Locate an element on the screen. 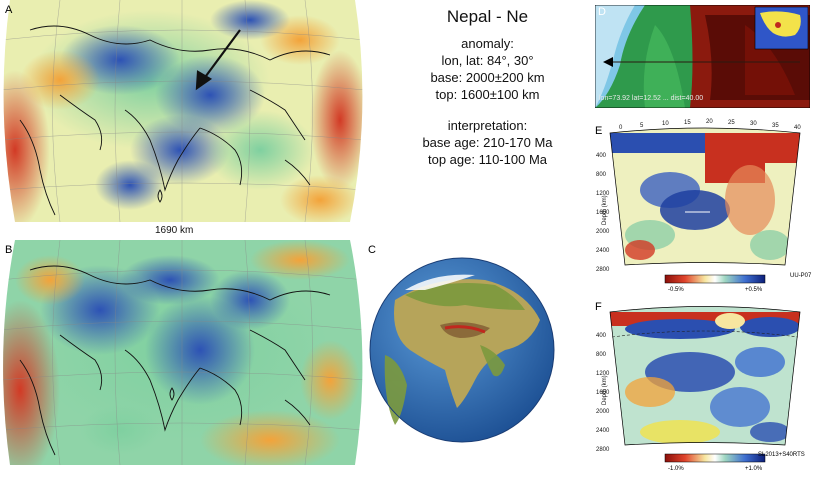  panel-e-depth-tick: 400 is located at coordinates (601, 156).